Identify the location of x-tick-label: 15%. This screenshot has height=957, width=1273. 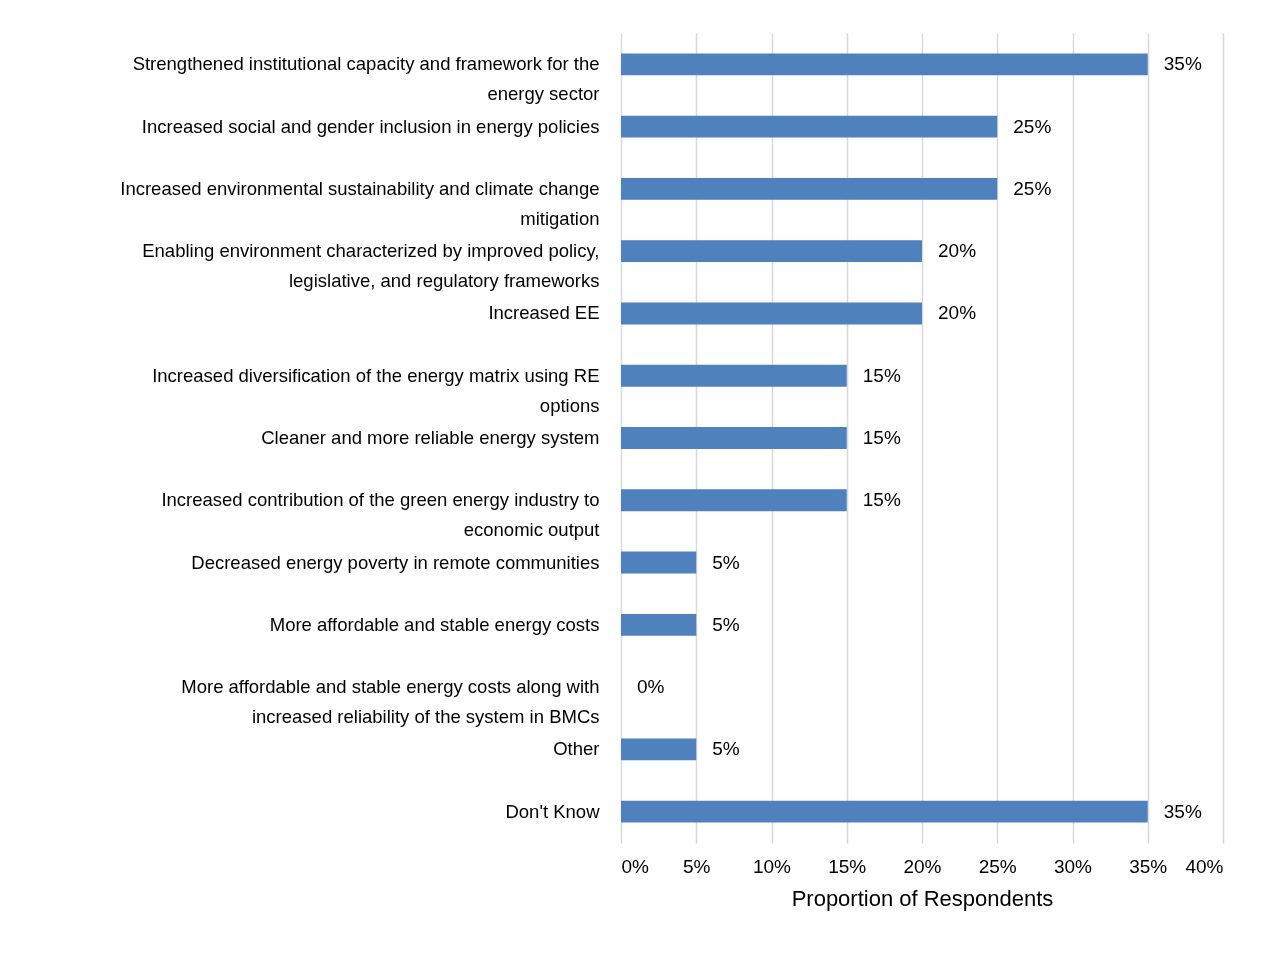
(847, 866).